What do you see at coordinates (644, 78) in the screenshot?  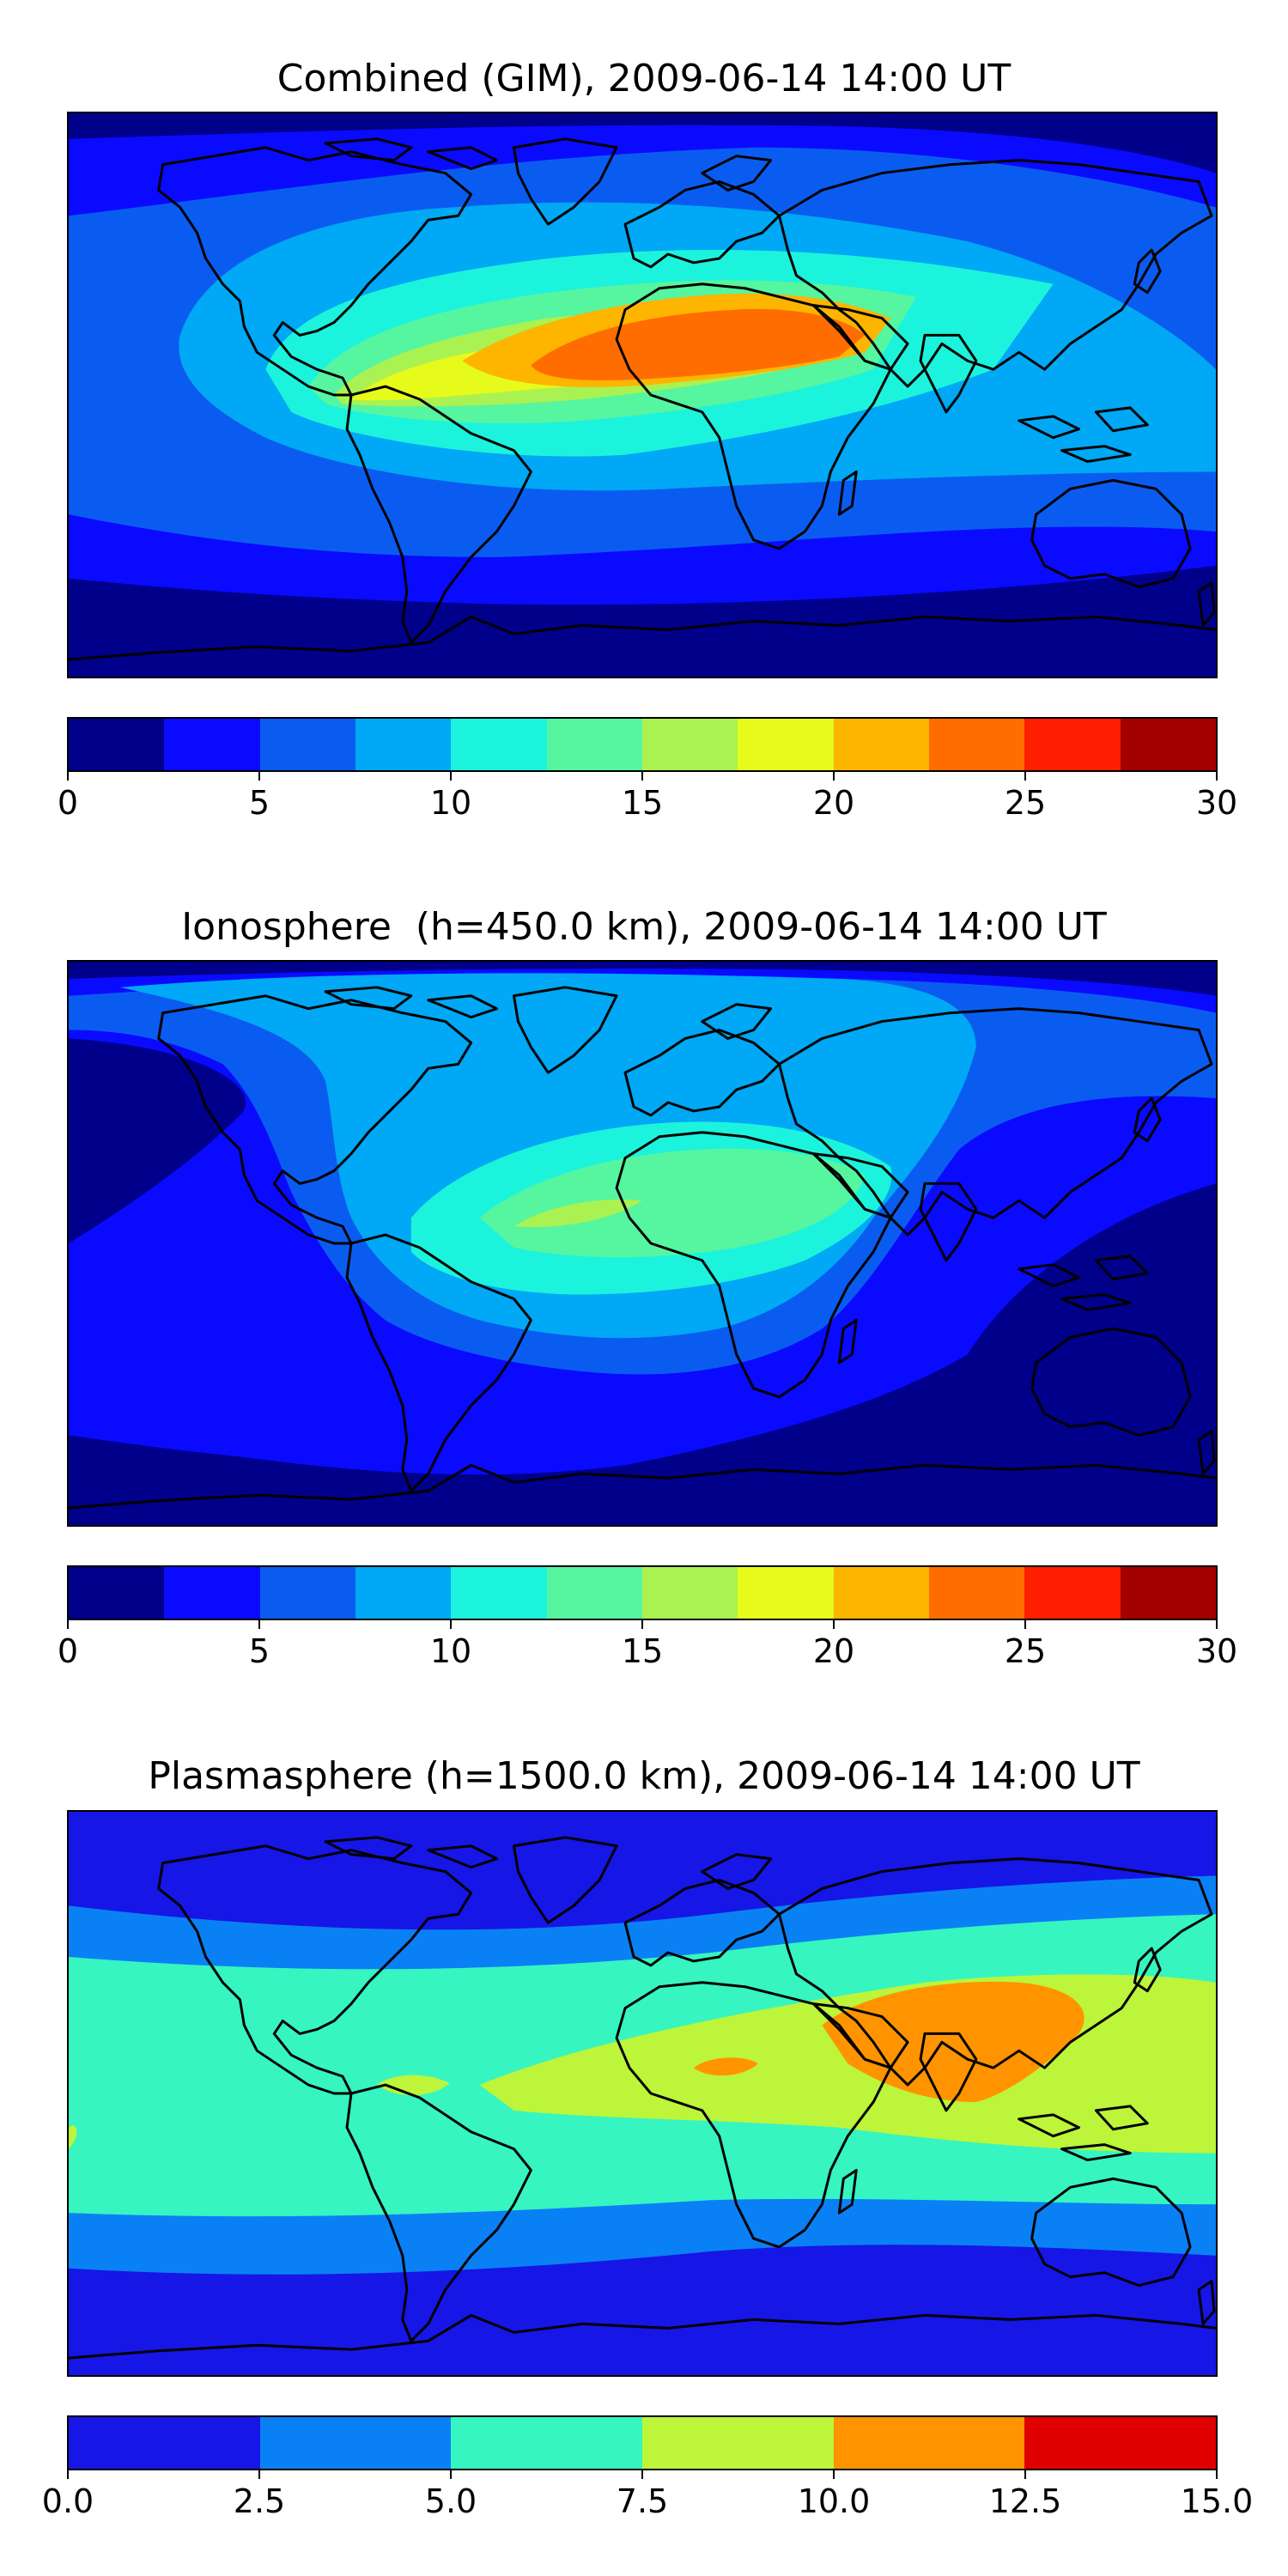 I see `panel-title-combined: Combined (GIM), 2009-06-14 14:00 UT` at bounding box center [644, 78].